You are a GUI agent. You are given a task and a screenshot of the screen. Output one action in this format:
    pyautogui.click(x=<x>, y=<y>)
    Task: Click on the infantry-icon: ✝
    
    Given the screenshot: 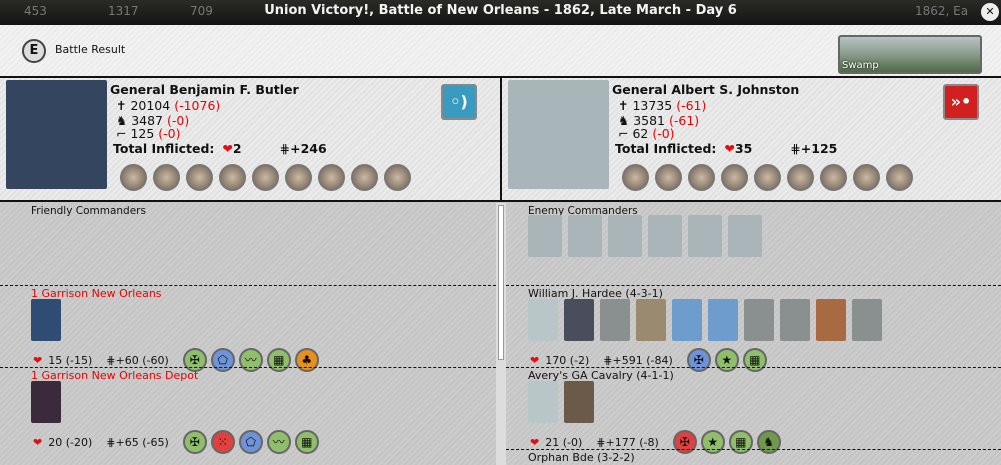 What is the action you would take?
    pyautogui.click(x=625, y=105)
    